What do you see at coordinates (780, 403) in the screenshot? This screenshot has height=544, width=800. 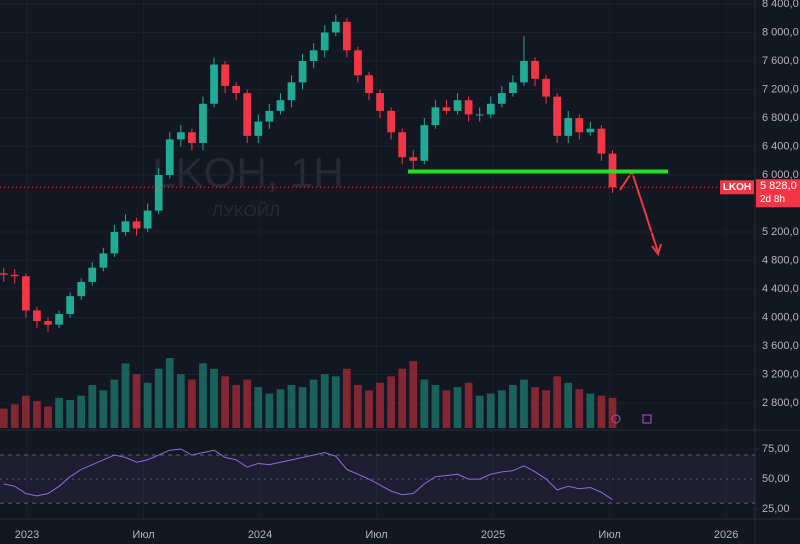 I see `y-tick-label: 2 800,0` at bounding box center [780, 403].